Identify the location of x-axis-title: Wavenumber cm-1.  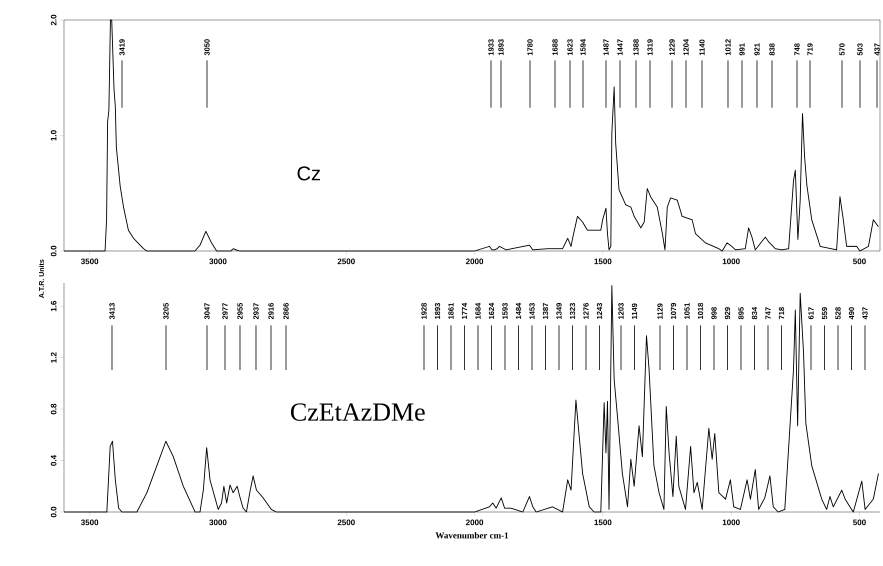
(472, 535).